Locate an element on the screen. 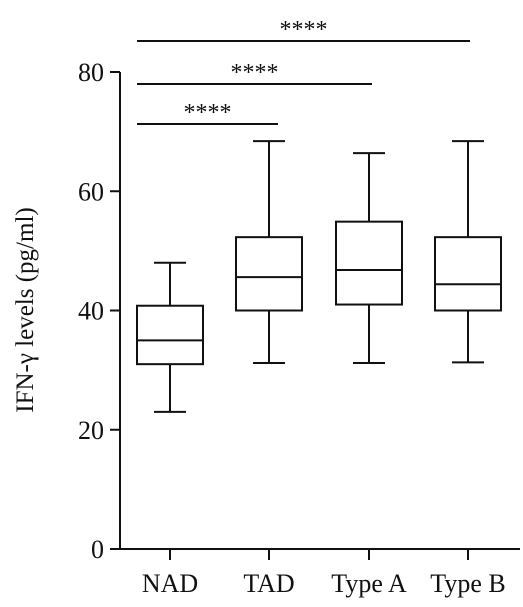 The height and width of the screenshot is (607, 523). box-nad is located at coordinates (170, 337).